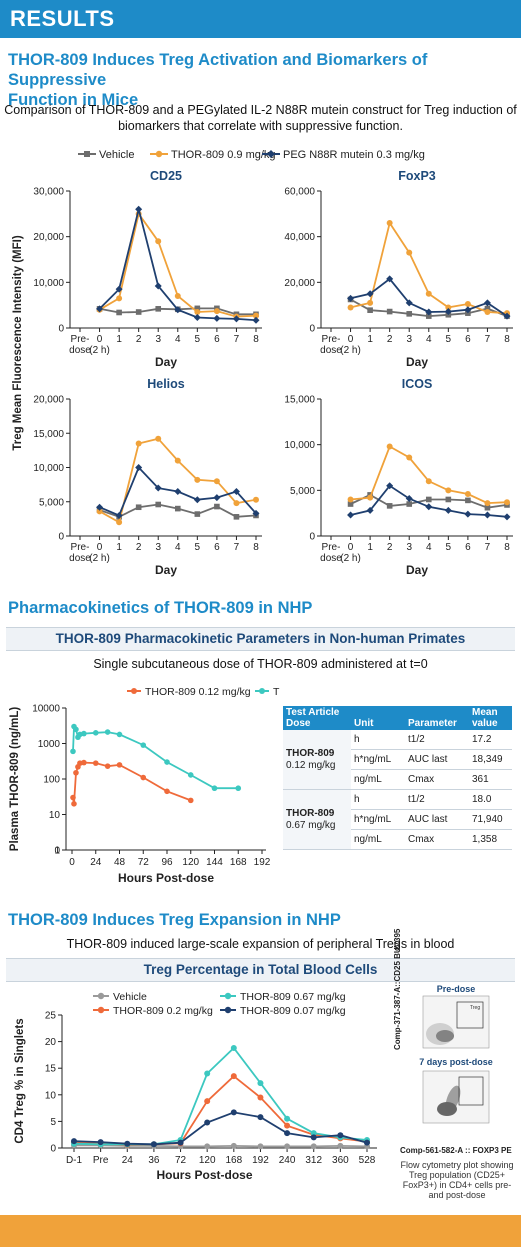 Image resolution: width=521 pixels, height=1247 pixels. Describe the element at coordinates (276, 692) in the screenshot. I see `pk-legend-label-1: THOR-809 0.67 mg/kg` at that location.